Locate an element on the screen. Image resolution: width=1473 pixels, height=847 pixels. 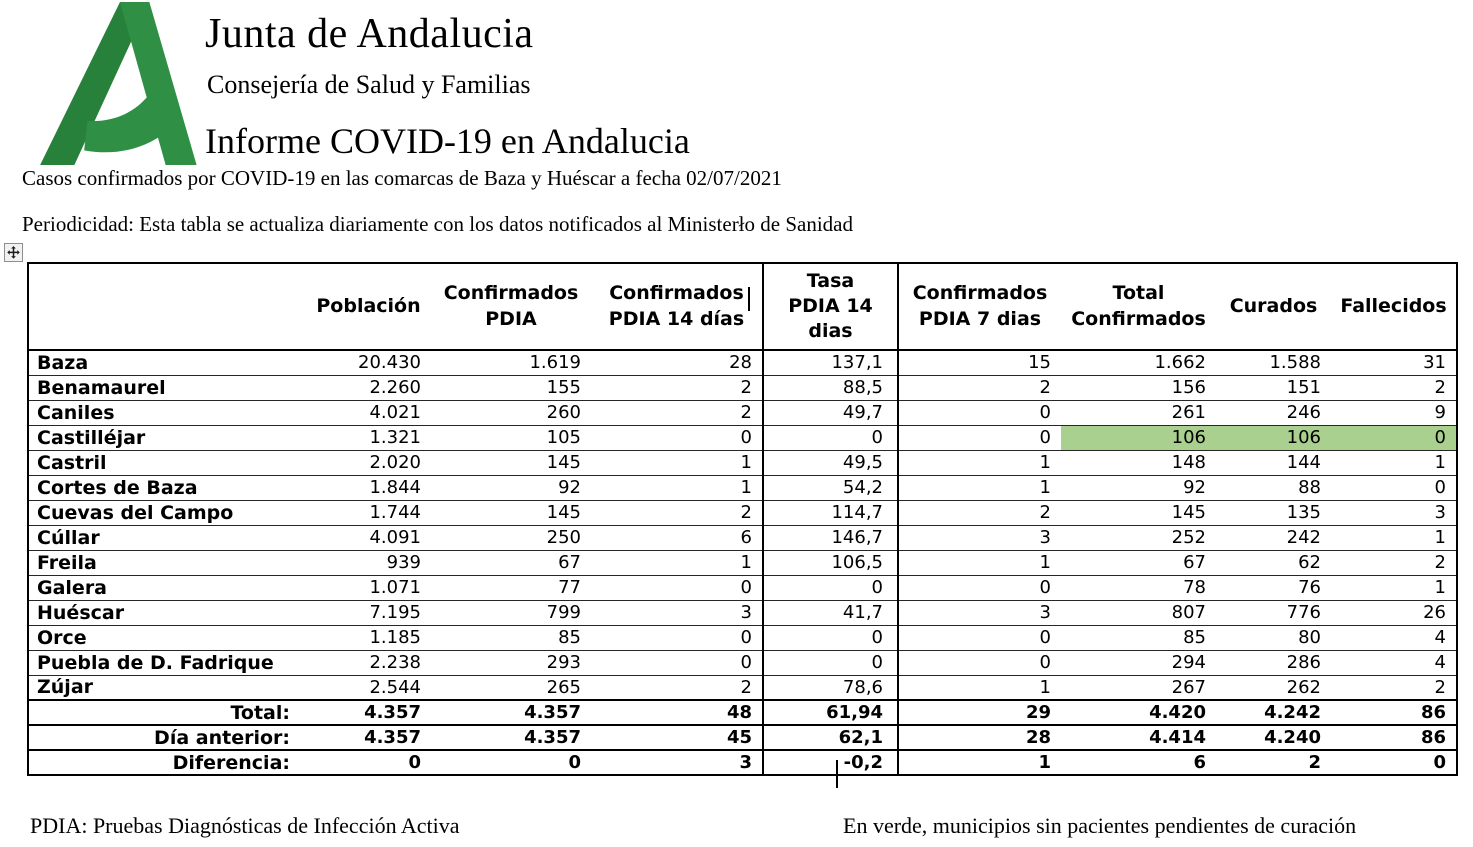
value-cell: -0,2 is located at coordinates (830, 762).